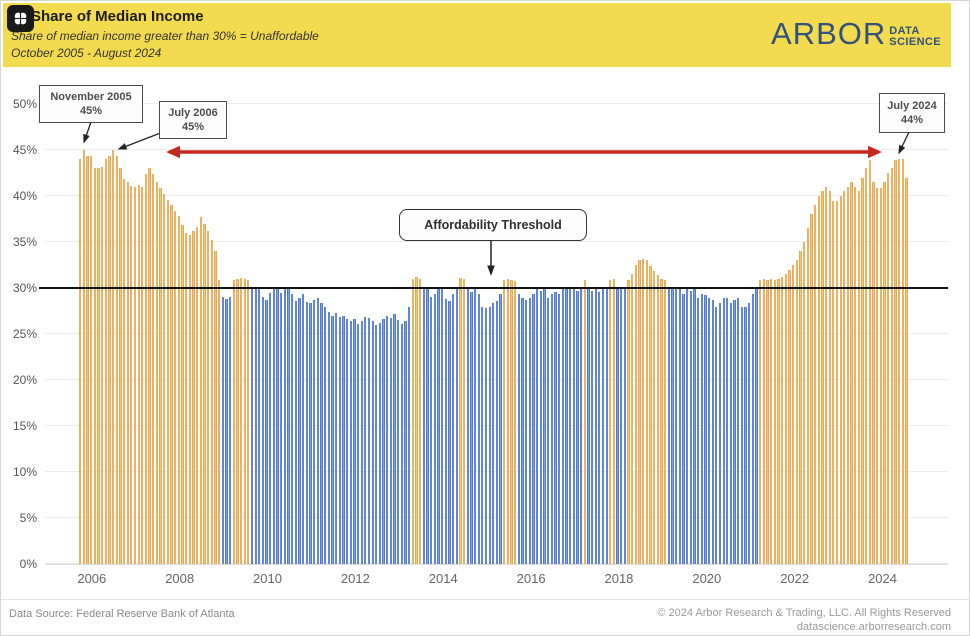  What do you see at coordinates (20, 18) in the screenshot?
I see `brain-icon` at bounding box center [20, 18].